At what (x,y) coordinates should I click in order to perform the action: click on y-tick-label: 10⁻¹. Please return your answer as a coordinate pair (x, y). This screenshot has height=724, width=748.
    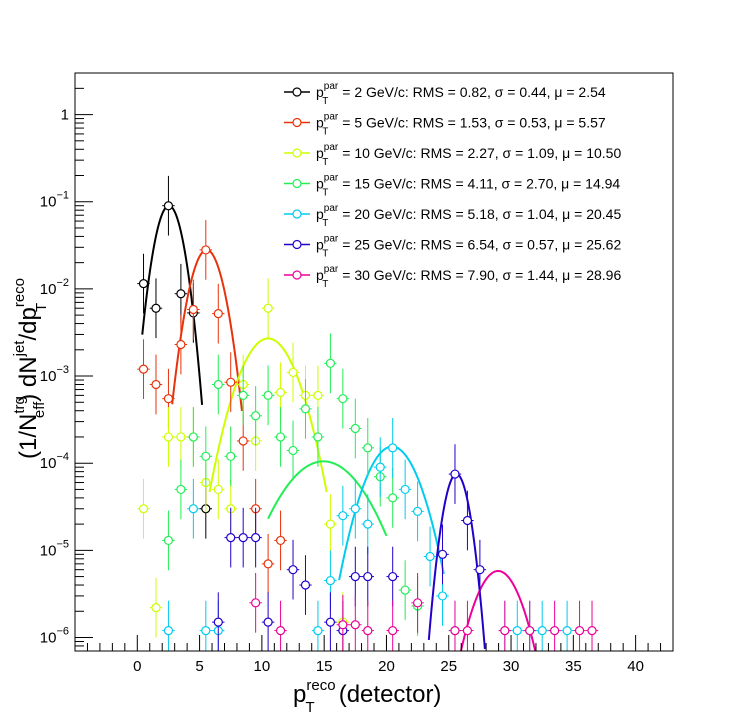
    Looking at the image, I should click on (54, 200).